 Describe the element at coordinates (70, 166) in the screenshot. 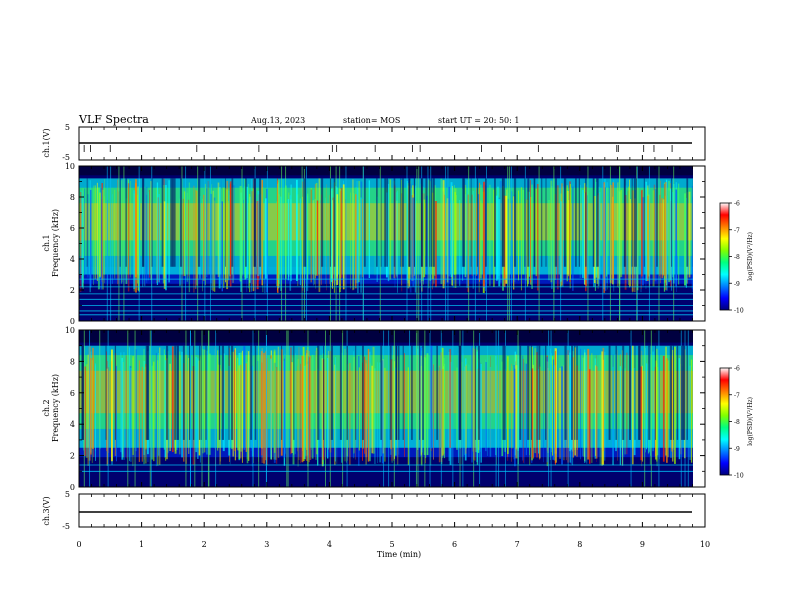

I see `spec1-ytick-label: 10` at that location.